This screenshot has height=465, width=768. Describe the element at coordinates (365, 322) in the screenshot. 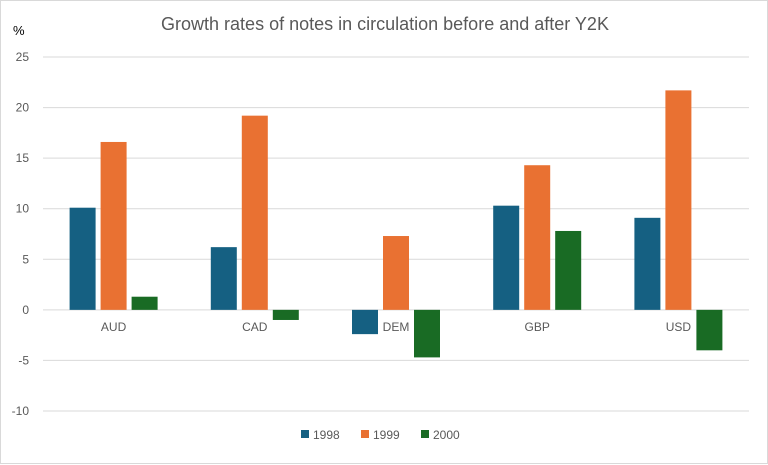

I see `bar-dem-1998` at that location.